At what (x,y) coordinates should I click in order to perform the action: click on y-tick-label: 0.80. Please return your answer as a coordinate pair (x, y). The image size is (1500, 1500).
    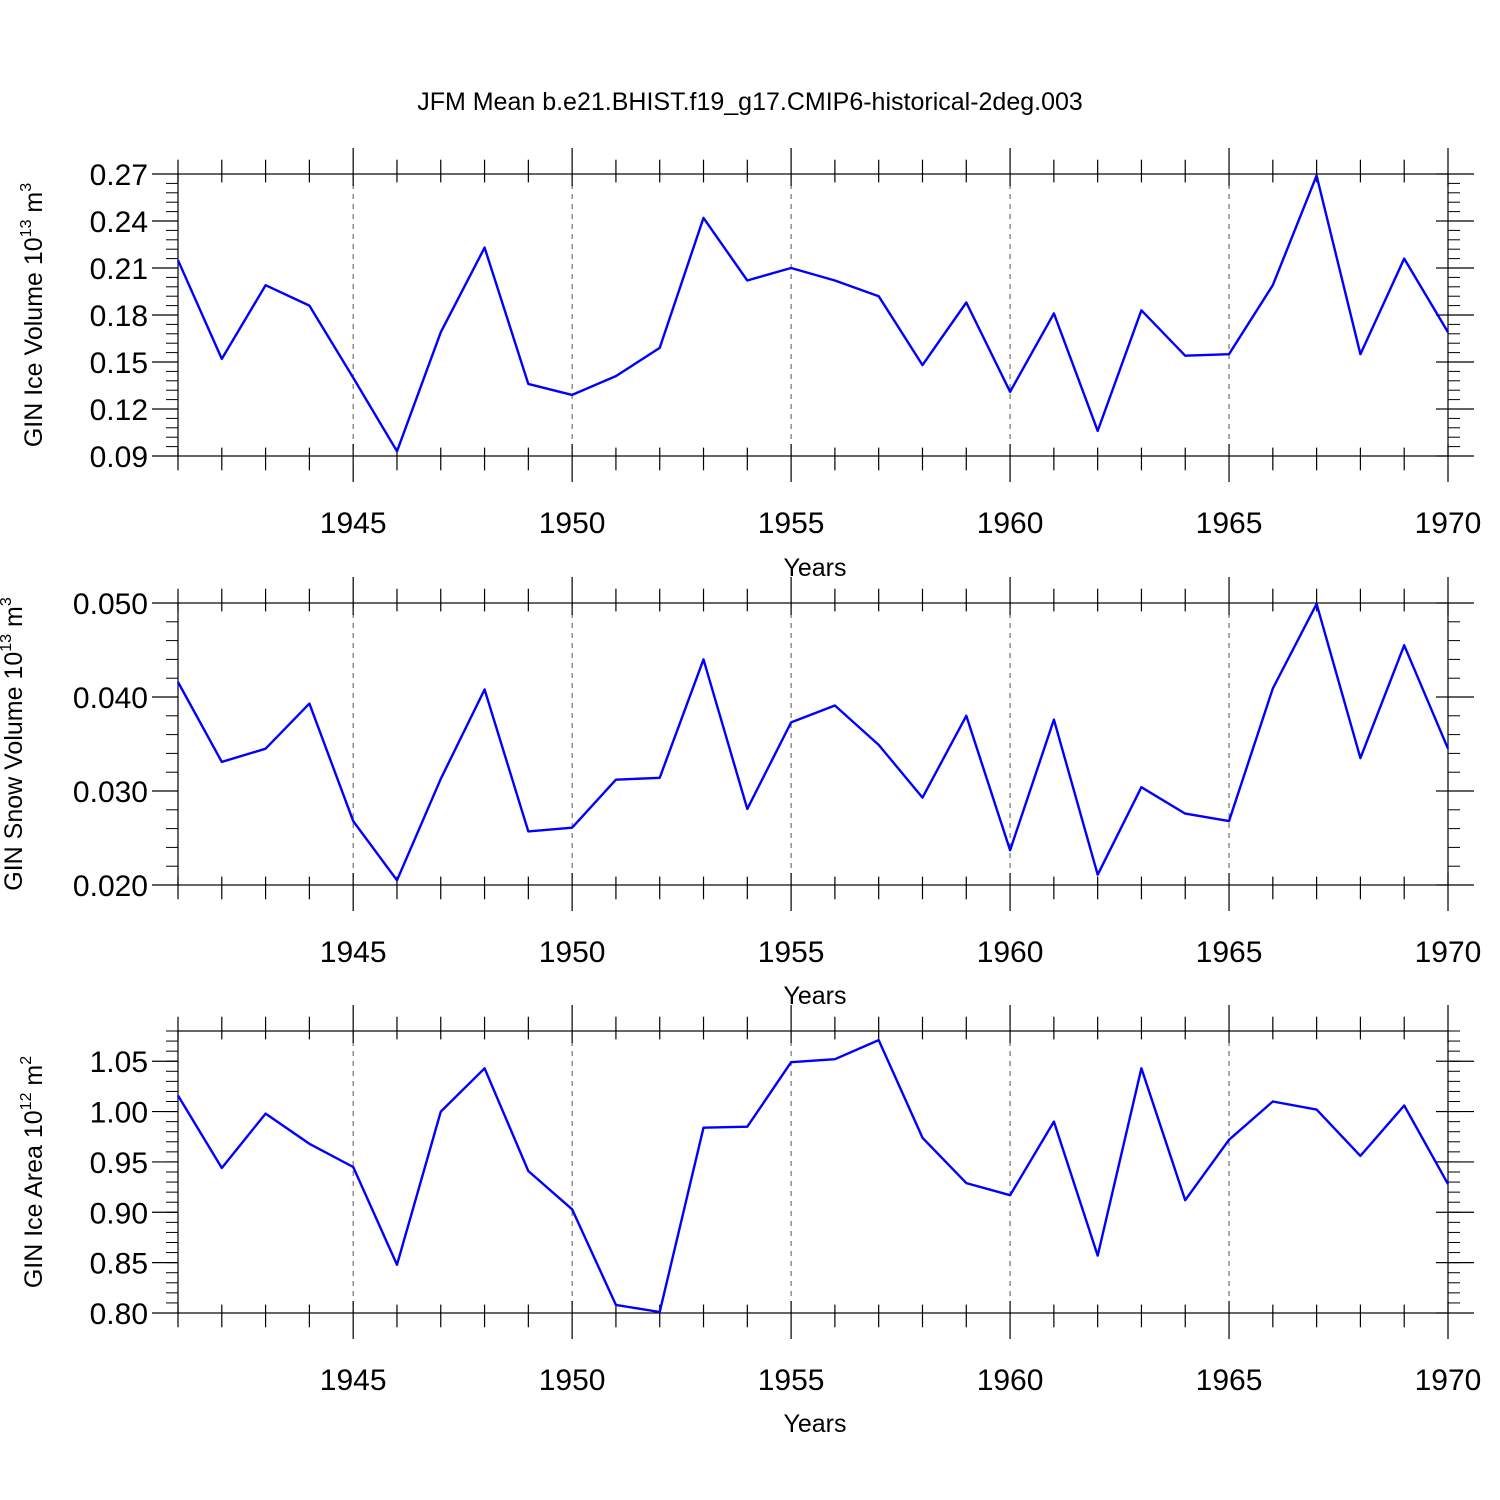
    Looking at the image, I should click on (119, 1314).